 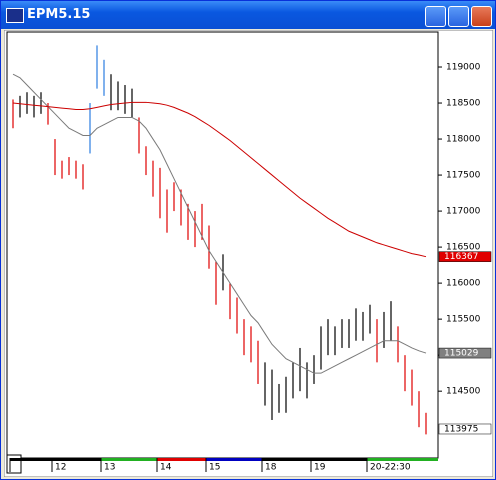 I want to click on x-tick-label: 18, so click(x=271, y=468).